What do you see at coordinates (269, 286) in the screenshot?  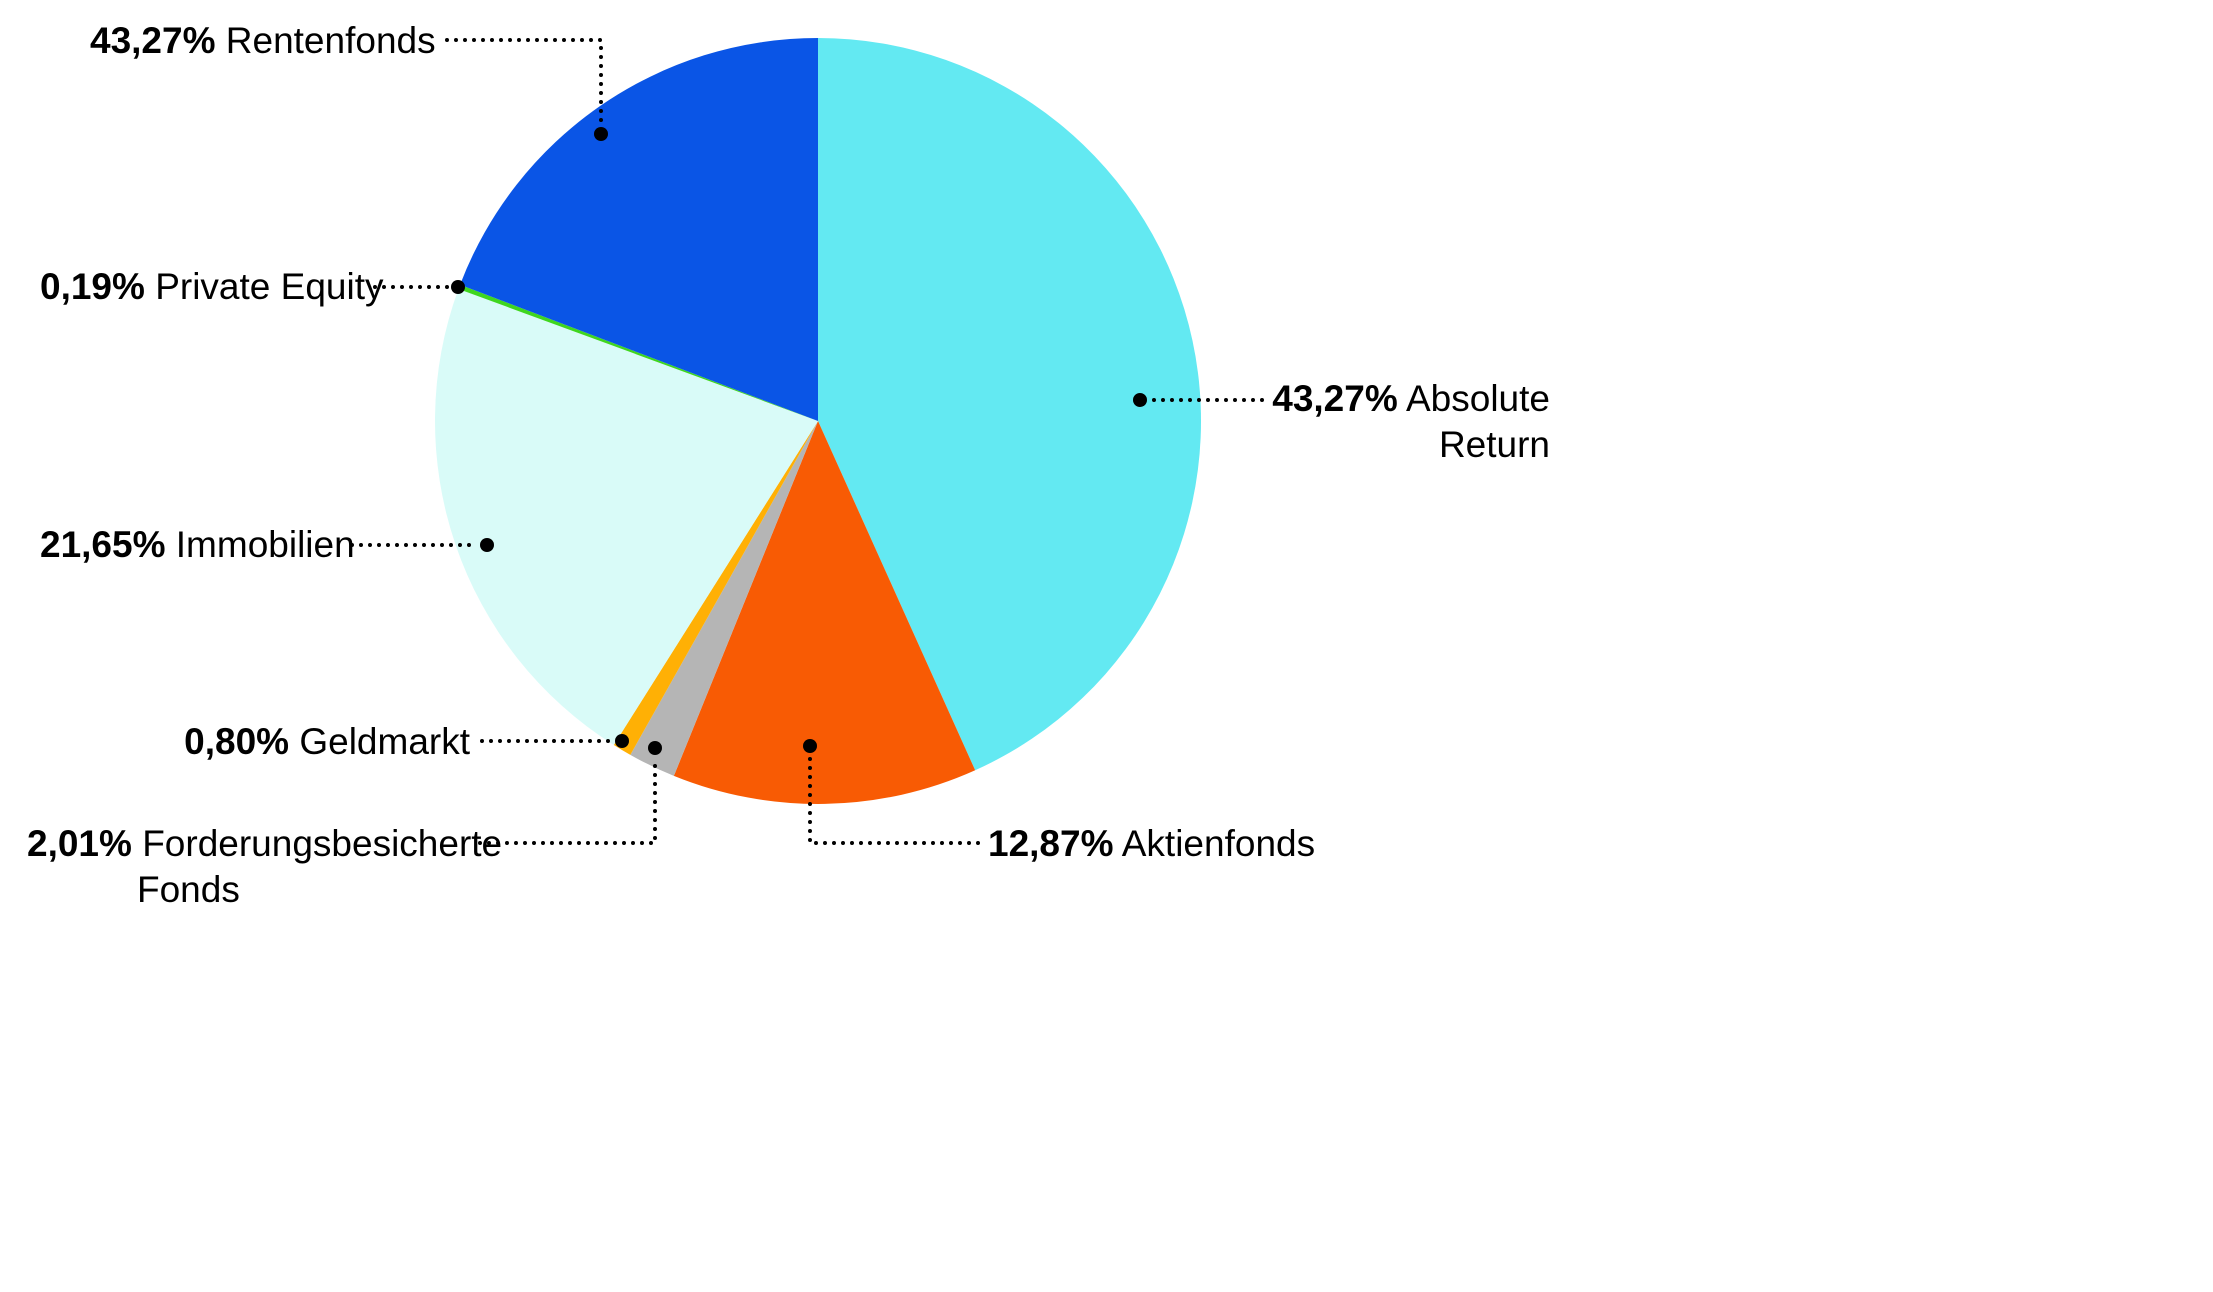 I see `slice-name: Private Equity` at bounding box center [269, 286].